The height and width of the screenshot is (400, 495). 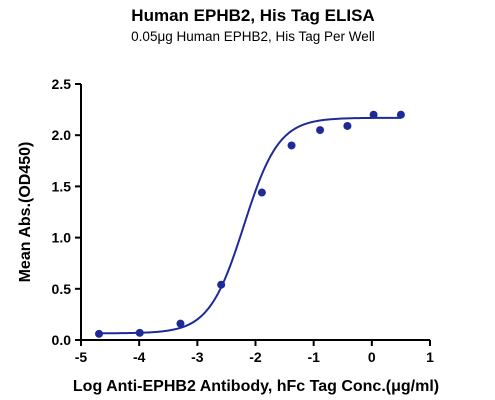 I want to click on y-tick-label: 0.5, so click(x=62, y=289).